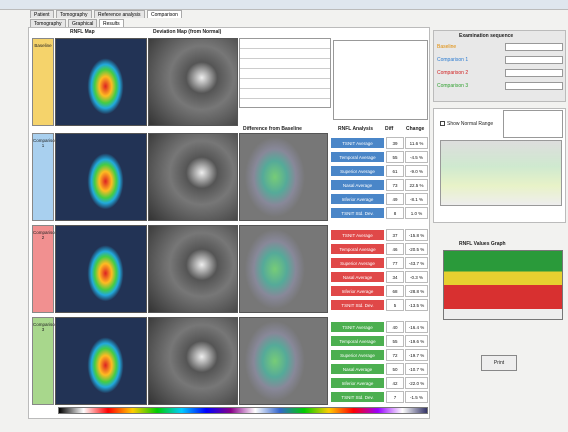 Image resolution: width=568 pixels, height=432 pixels. I want to click on title-bar, so click(284, 5).